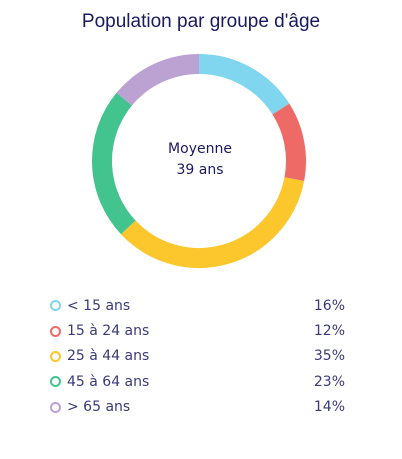 This screenshot has width=402, height=459. Describe the element at coordinates (108, 381) in the screenshot. I see `legend-label: 45 à 64 ans` at that location.